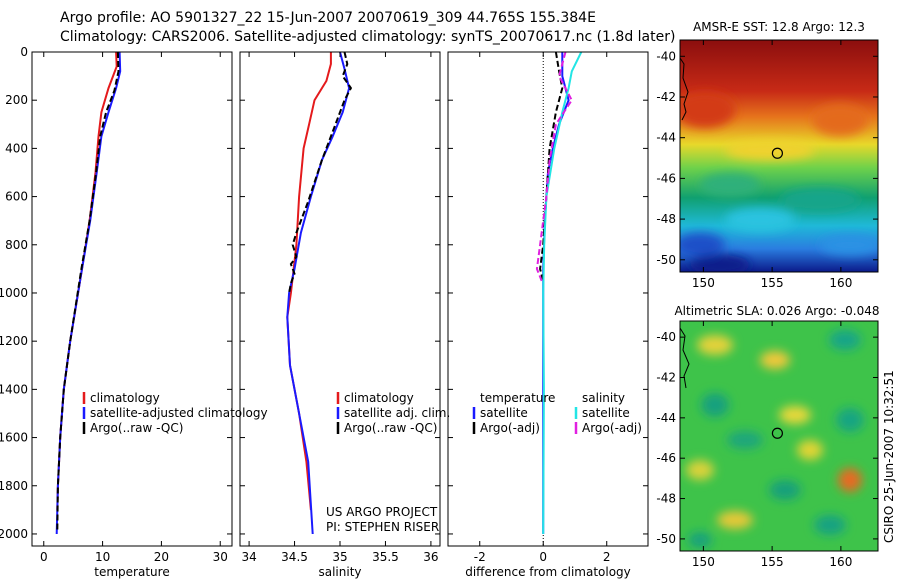 Image resolution: width=900 pixels, height=580 pixels. Describe the element at coordinates (248, 557) in the screenshot. I see `x-tick-label: 34` at that location.